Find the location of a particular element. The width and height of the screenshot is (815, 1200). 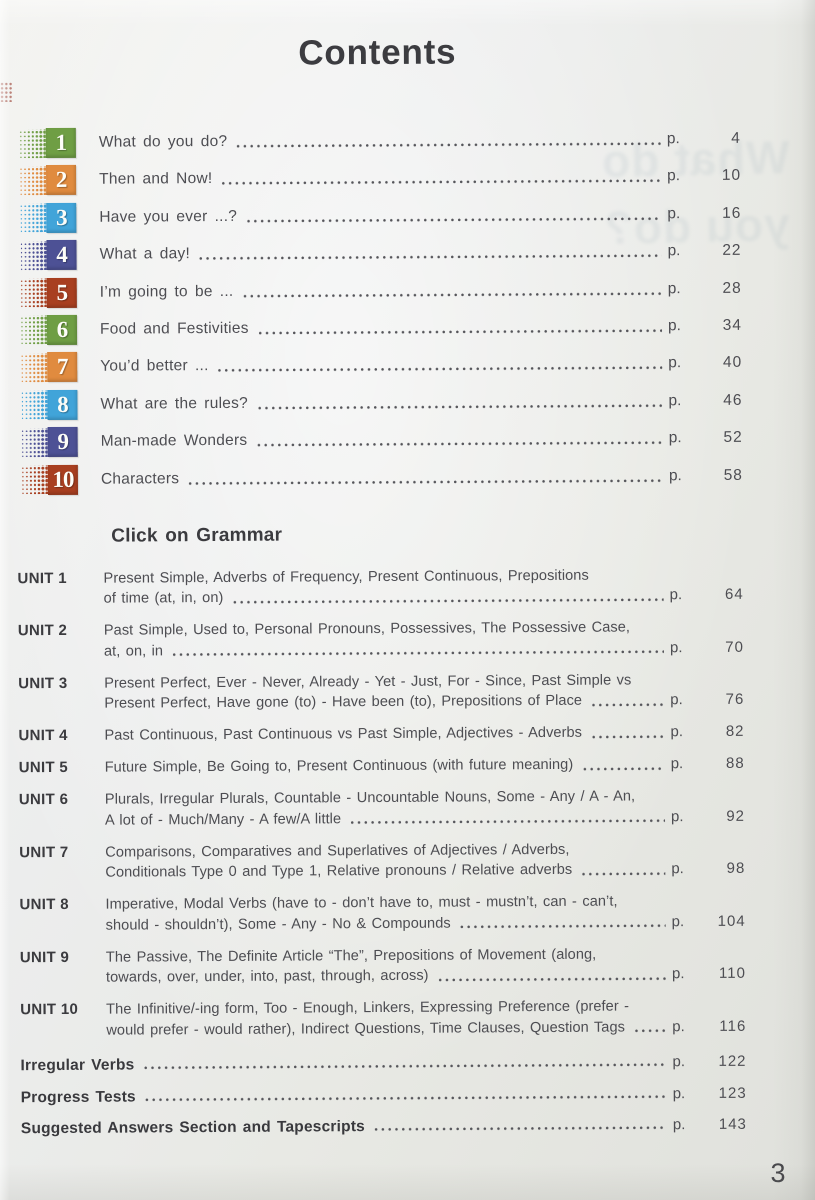

grammar-unit-label: UNIT 1 is located at coordinates (42, 578).